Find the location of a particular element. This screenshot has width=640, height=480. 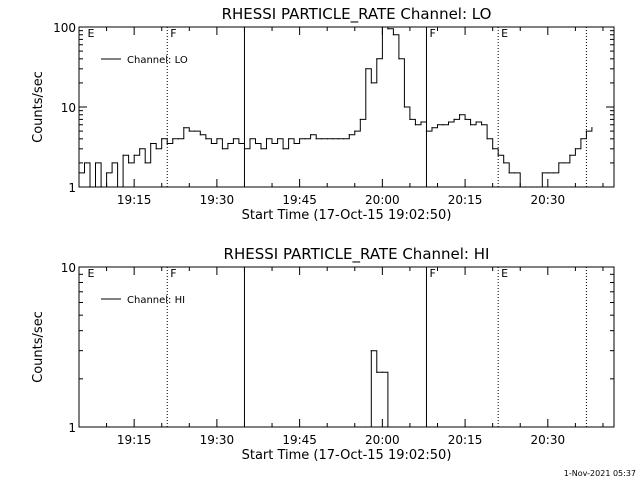

legend-label: Channel: HI is located at coordinates (156, 300).